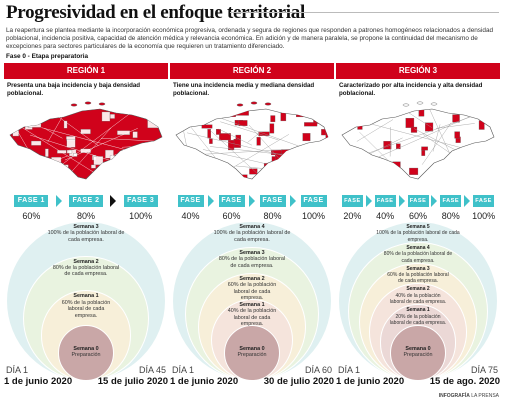  Describe the element at coordinates (454, 396) in the screenshot. I see `credit-bold: INFOGRAFÍA` at that location.